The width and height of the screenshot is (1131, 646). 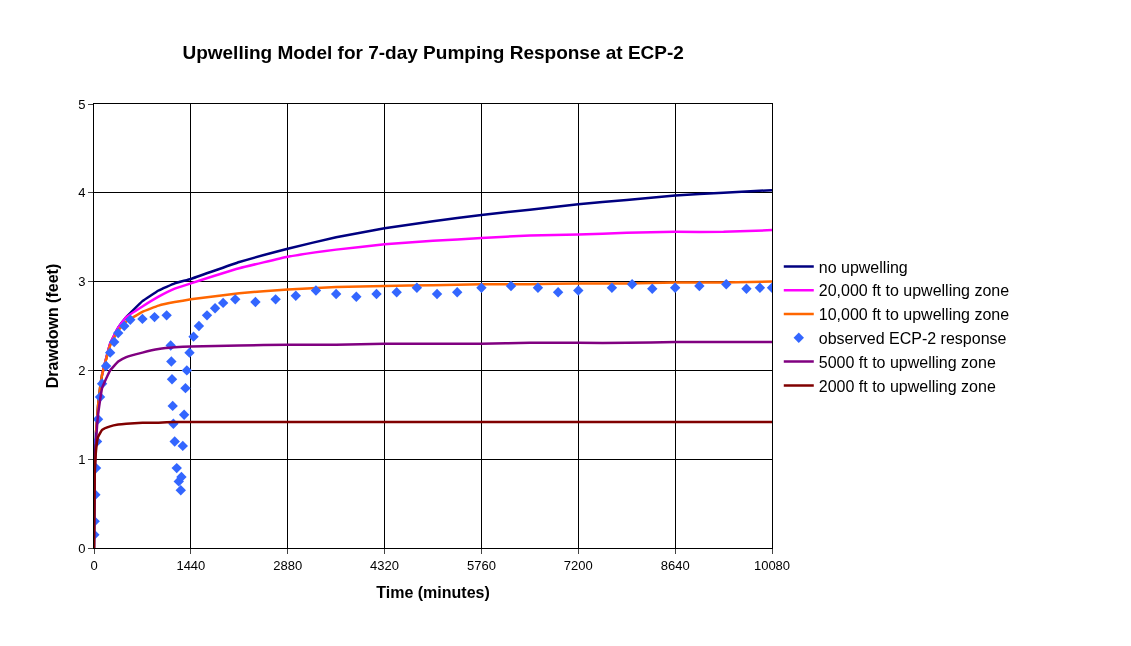 What do you see at coordinates (433, 52) in the screenshot?
I see `chart-title: Upwelling Model for 7-day Pumping Response at ECP-2` at bounding box center [433, 52].